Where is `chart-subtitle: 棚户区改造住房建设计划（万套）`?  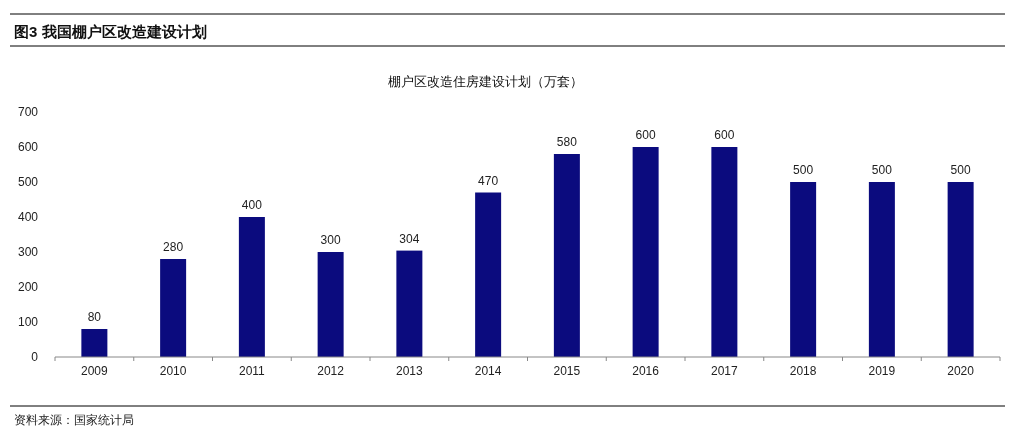 chart-subtitle: 棚户区改造住房建设计划（万套） is located at coordinates (485, 81).